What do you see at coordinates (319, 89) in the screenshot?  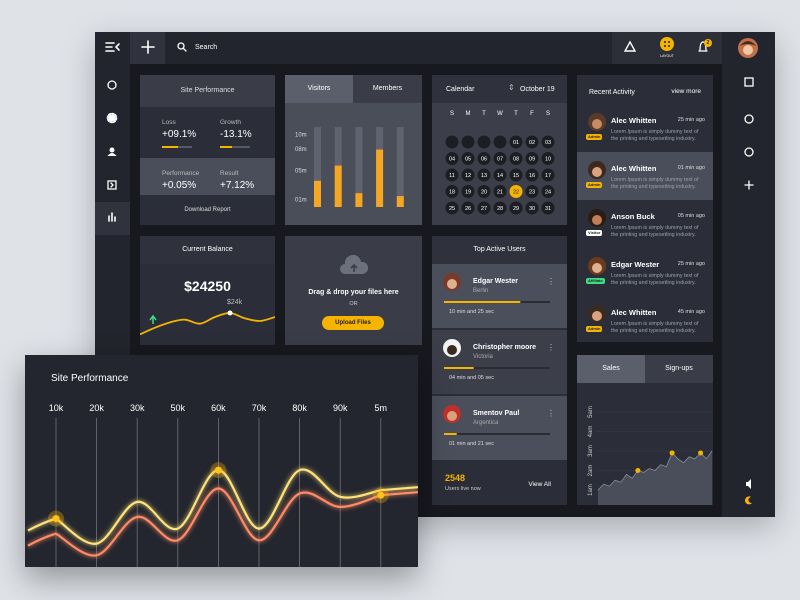 I see `tab: Visitors` at bounding box center [319, 89].